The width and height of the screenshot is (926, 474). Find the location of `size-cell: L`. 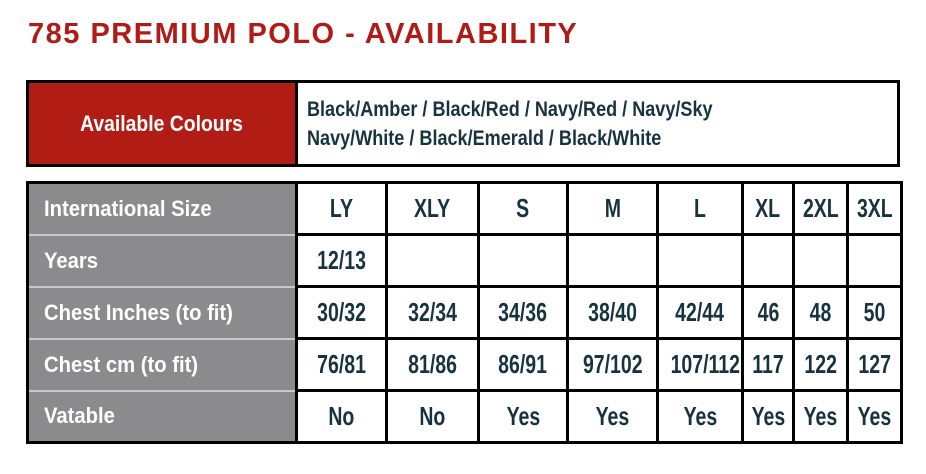

size-cell: L is located at coordinates (700, 208).